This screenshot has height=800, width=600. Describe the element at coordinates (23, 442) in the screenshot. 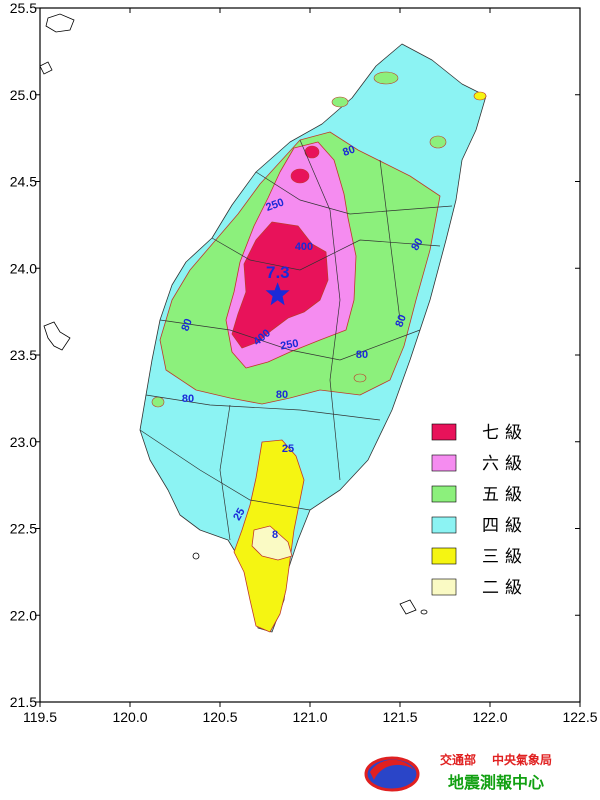

I see `y-tick-label: 23.0` at that location.